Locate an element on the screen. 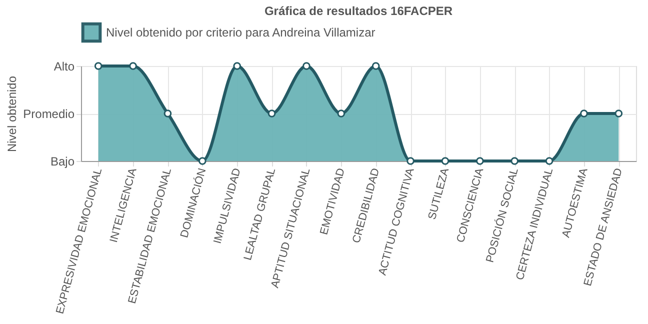  category-label: Alto is located at coordinates (64, 67).